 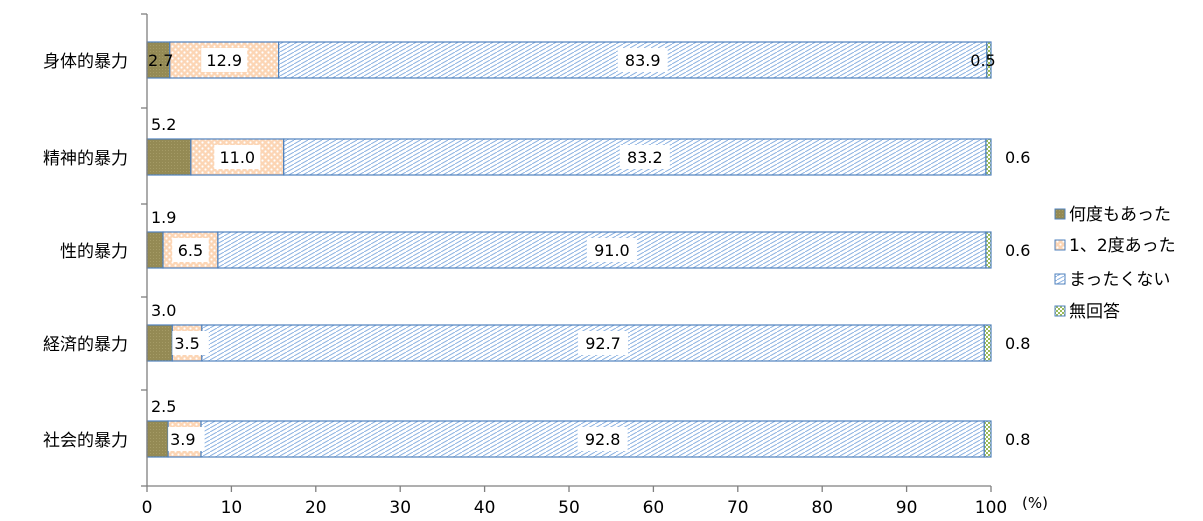 What do you see at coordinates (186, 343) in the screenshot?
I see `data-label: 3.5` at bounding box center [186, 343].